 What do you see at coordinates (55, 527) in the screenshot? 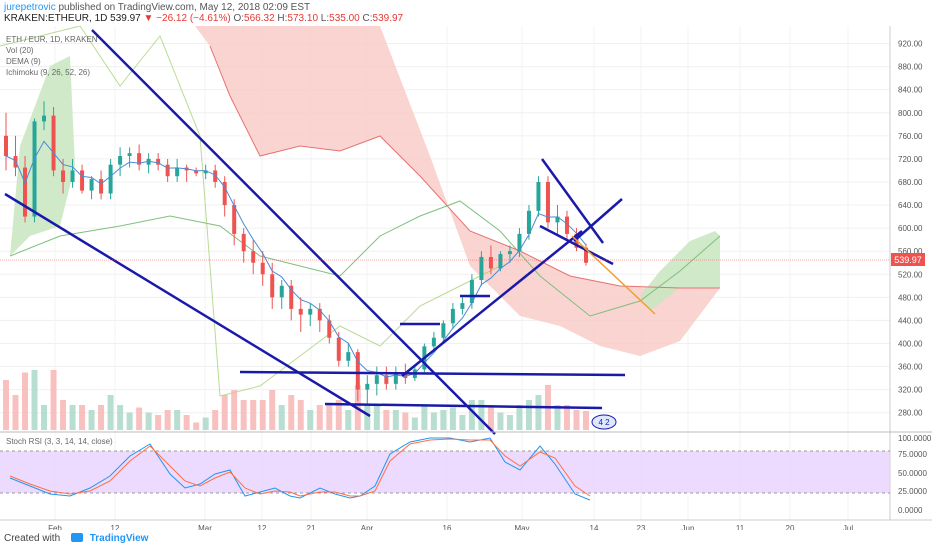
I see `x-tick-label: Feb` at bounding box center [55, 527].